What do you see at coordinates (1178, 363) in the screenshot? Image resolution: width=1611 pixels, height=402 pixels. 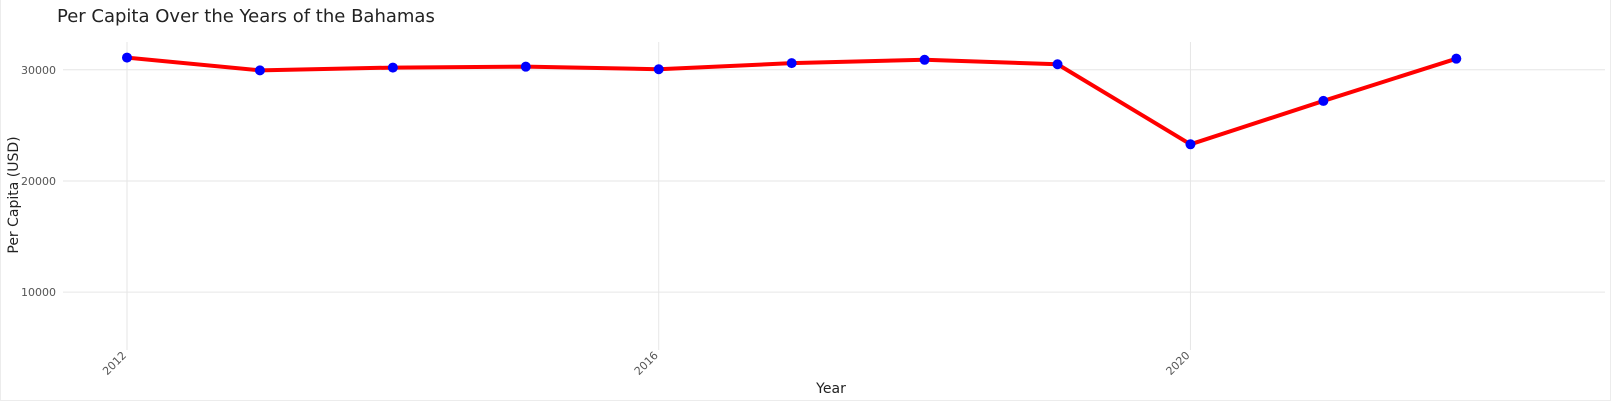 I see `x-tick-label: 2020` at bounding box center [1178, 363].